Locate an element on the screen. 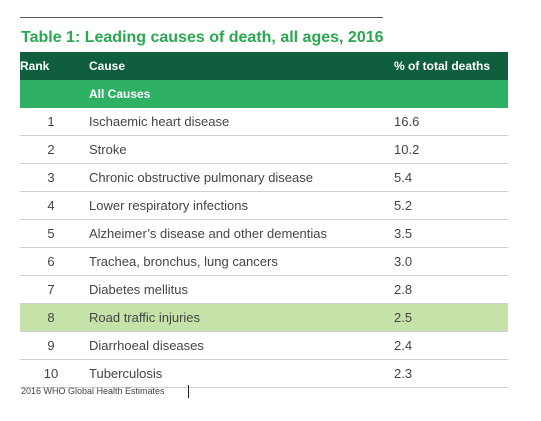 This screenshot has width=541, height=421. source-note: 2016 WHO Global Health Estimates is located at coordinates (93, 391).